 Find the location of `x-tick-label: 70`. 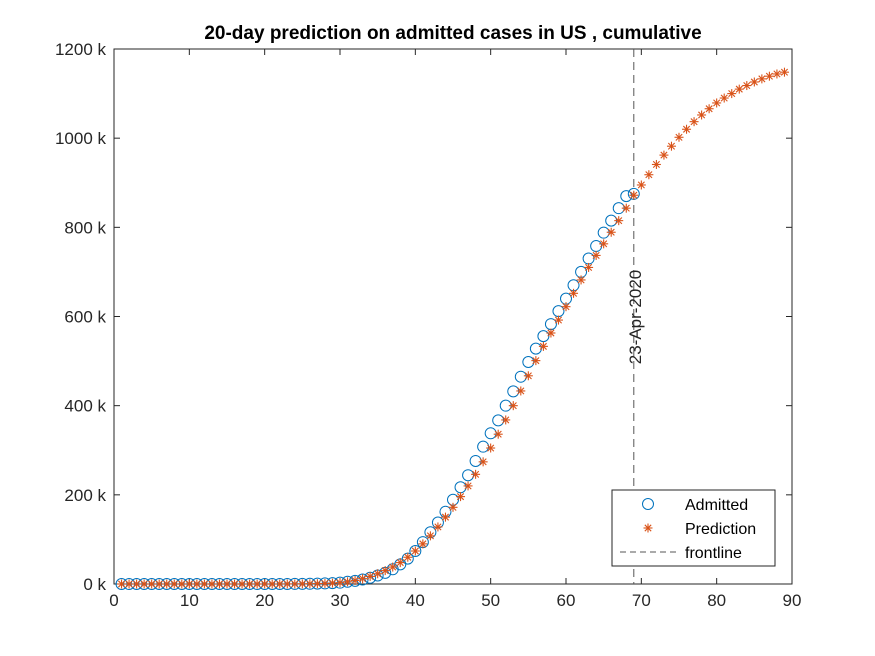

x-tick-label: 70 is located at coordinates (641, 600).